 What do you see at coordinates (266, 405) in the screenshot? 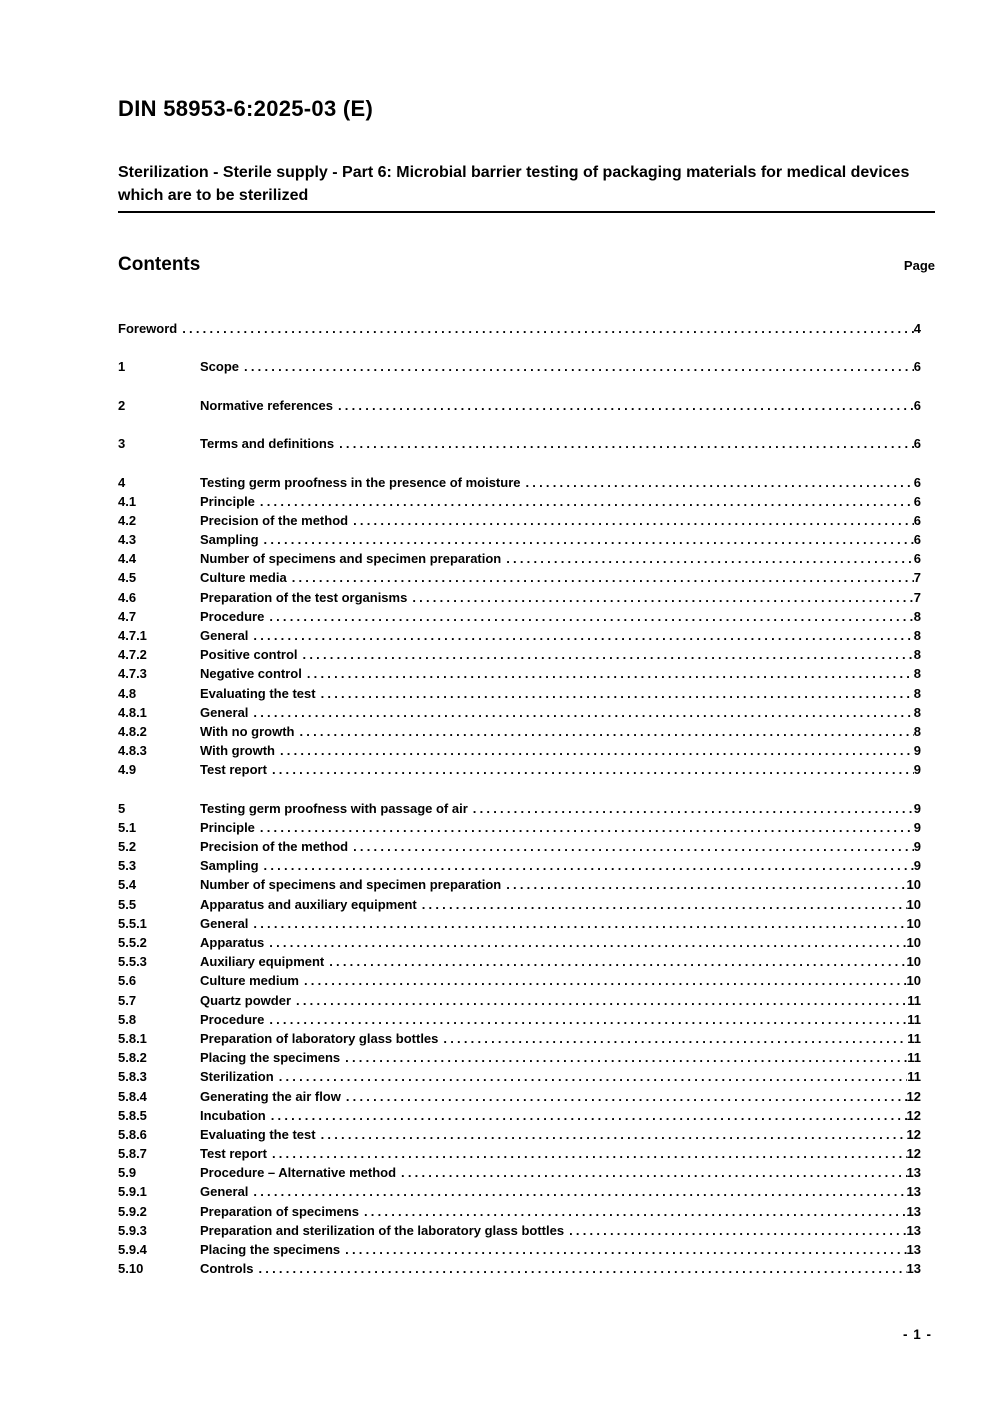
I see `toc-entry-label: Normative references` at bounding box center [266, 405].